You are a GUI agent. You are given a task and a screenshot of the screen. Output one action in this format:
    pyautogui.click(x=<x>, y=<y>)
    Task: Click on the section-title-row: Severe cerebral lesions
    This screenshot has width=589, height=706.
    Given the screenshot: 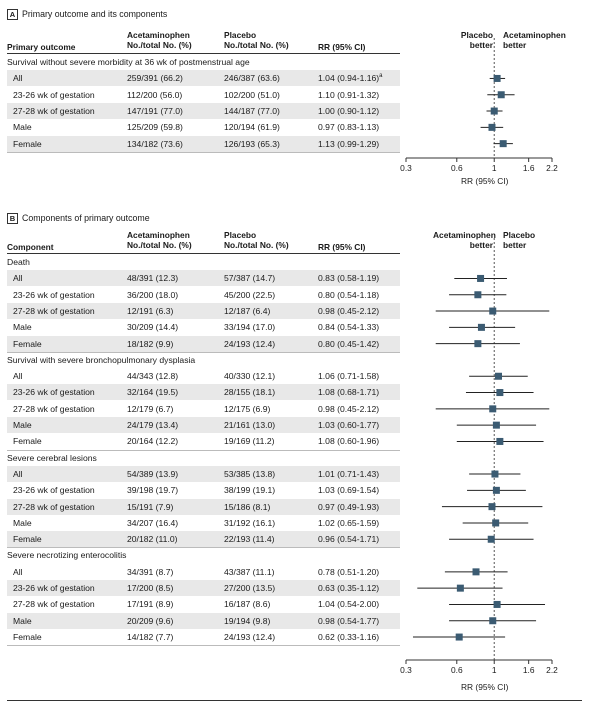 What is the action you would take?
    pyautogui.click(x=203, y=458)
    